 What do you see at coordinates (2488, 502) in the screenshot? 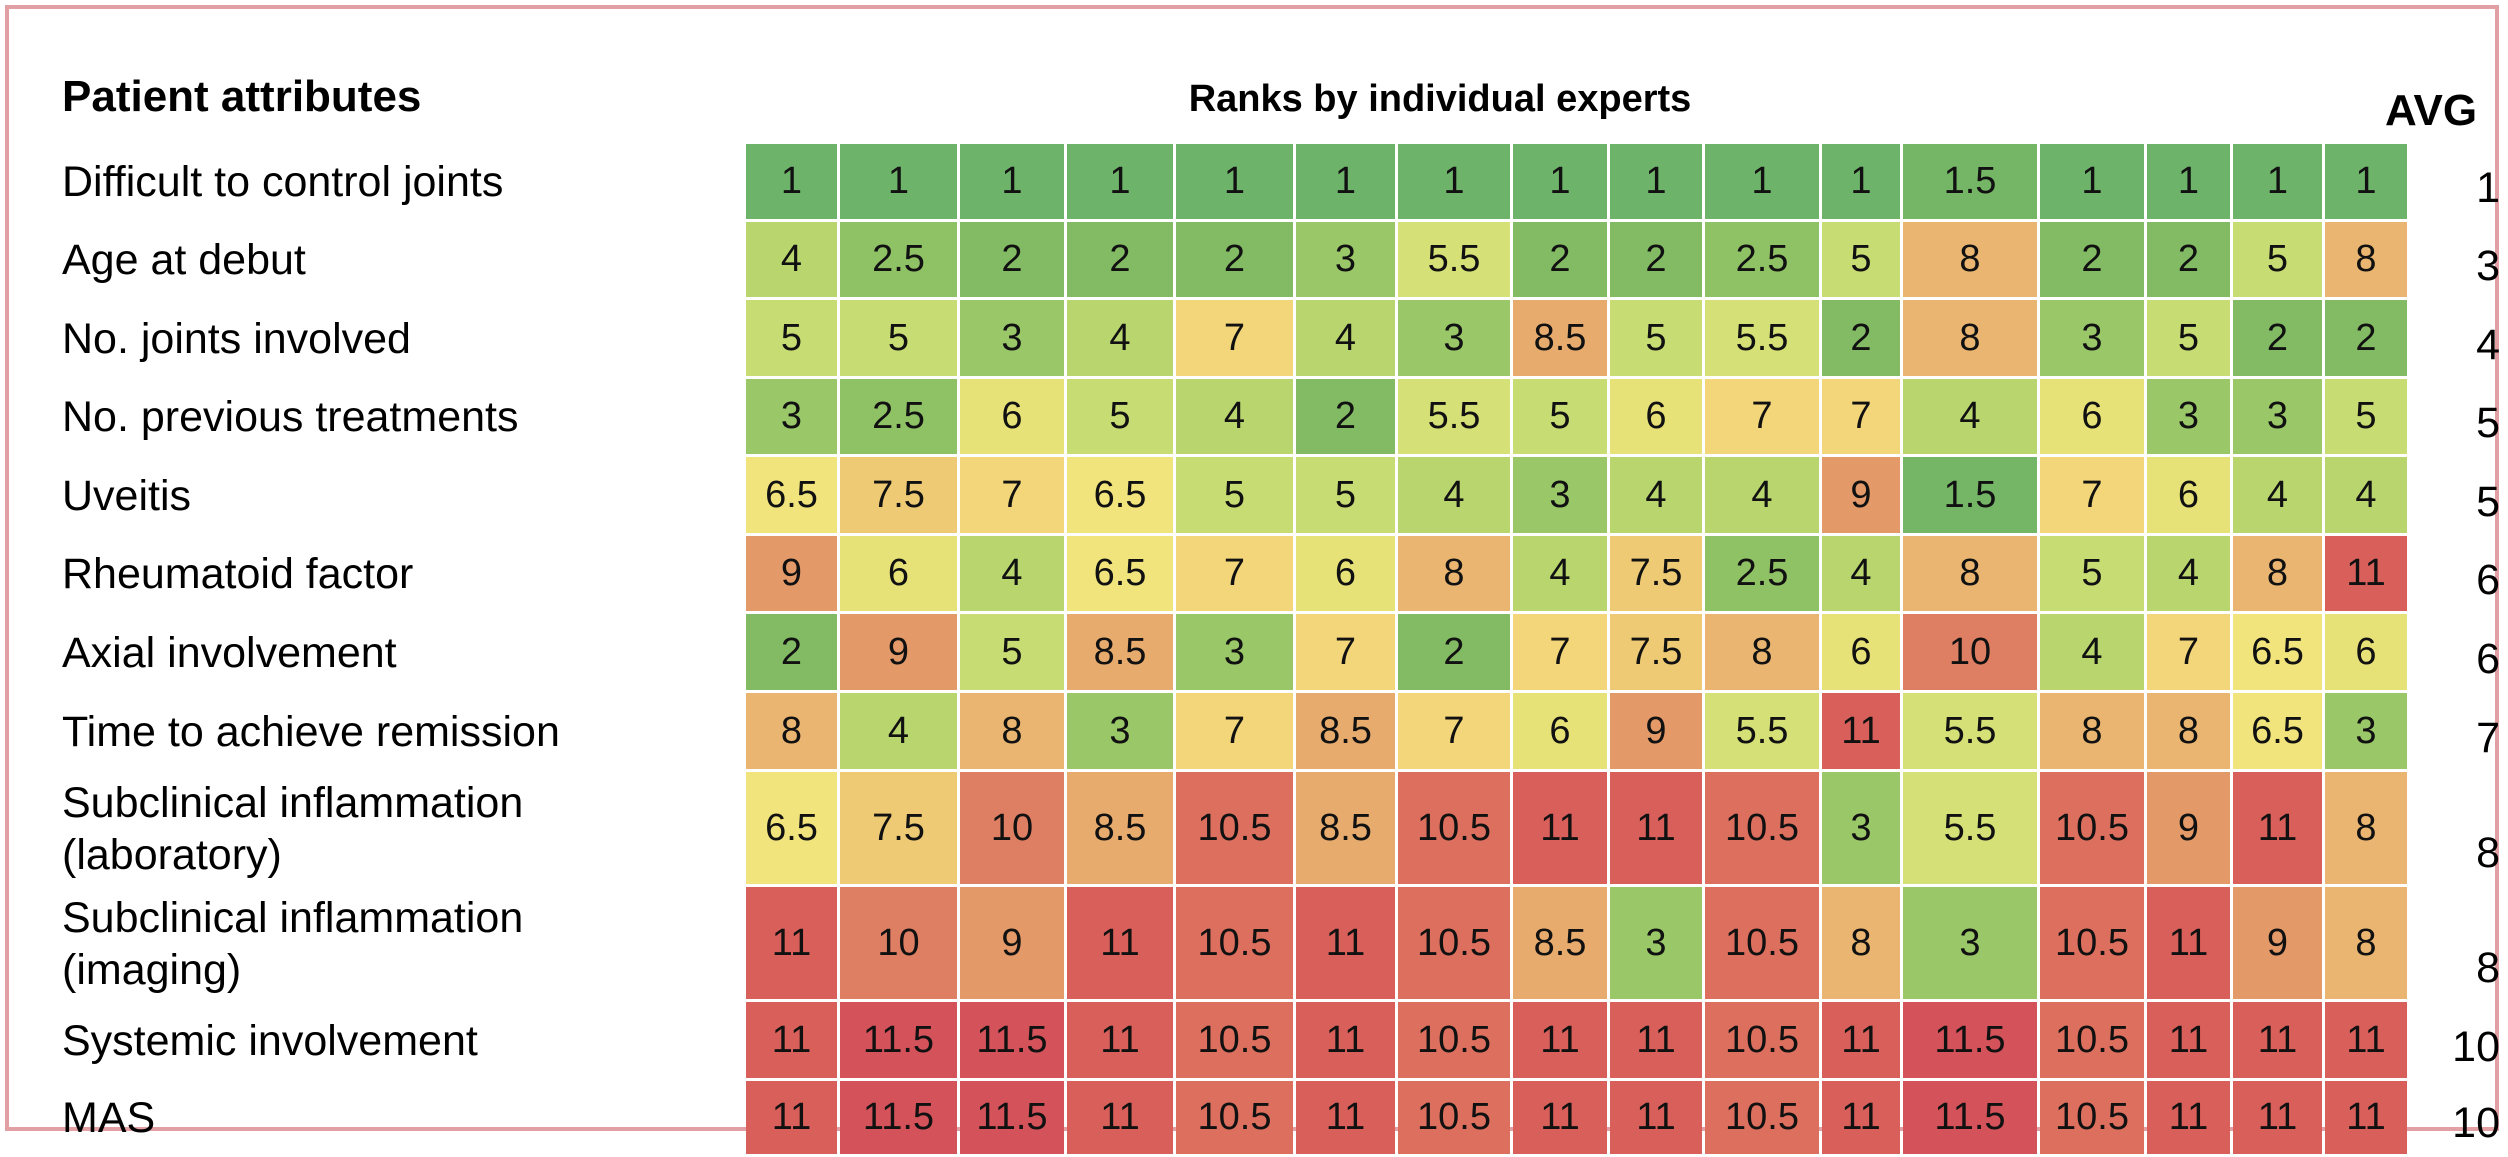
I see `avg-value: 5` at bounding box center [2488, 502].